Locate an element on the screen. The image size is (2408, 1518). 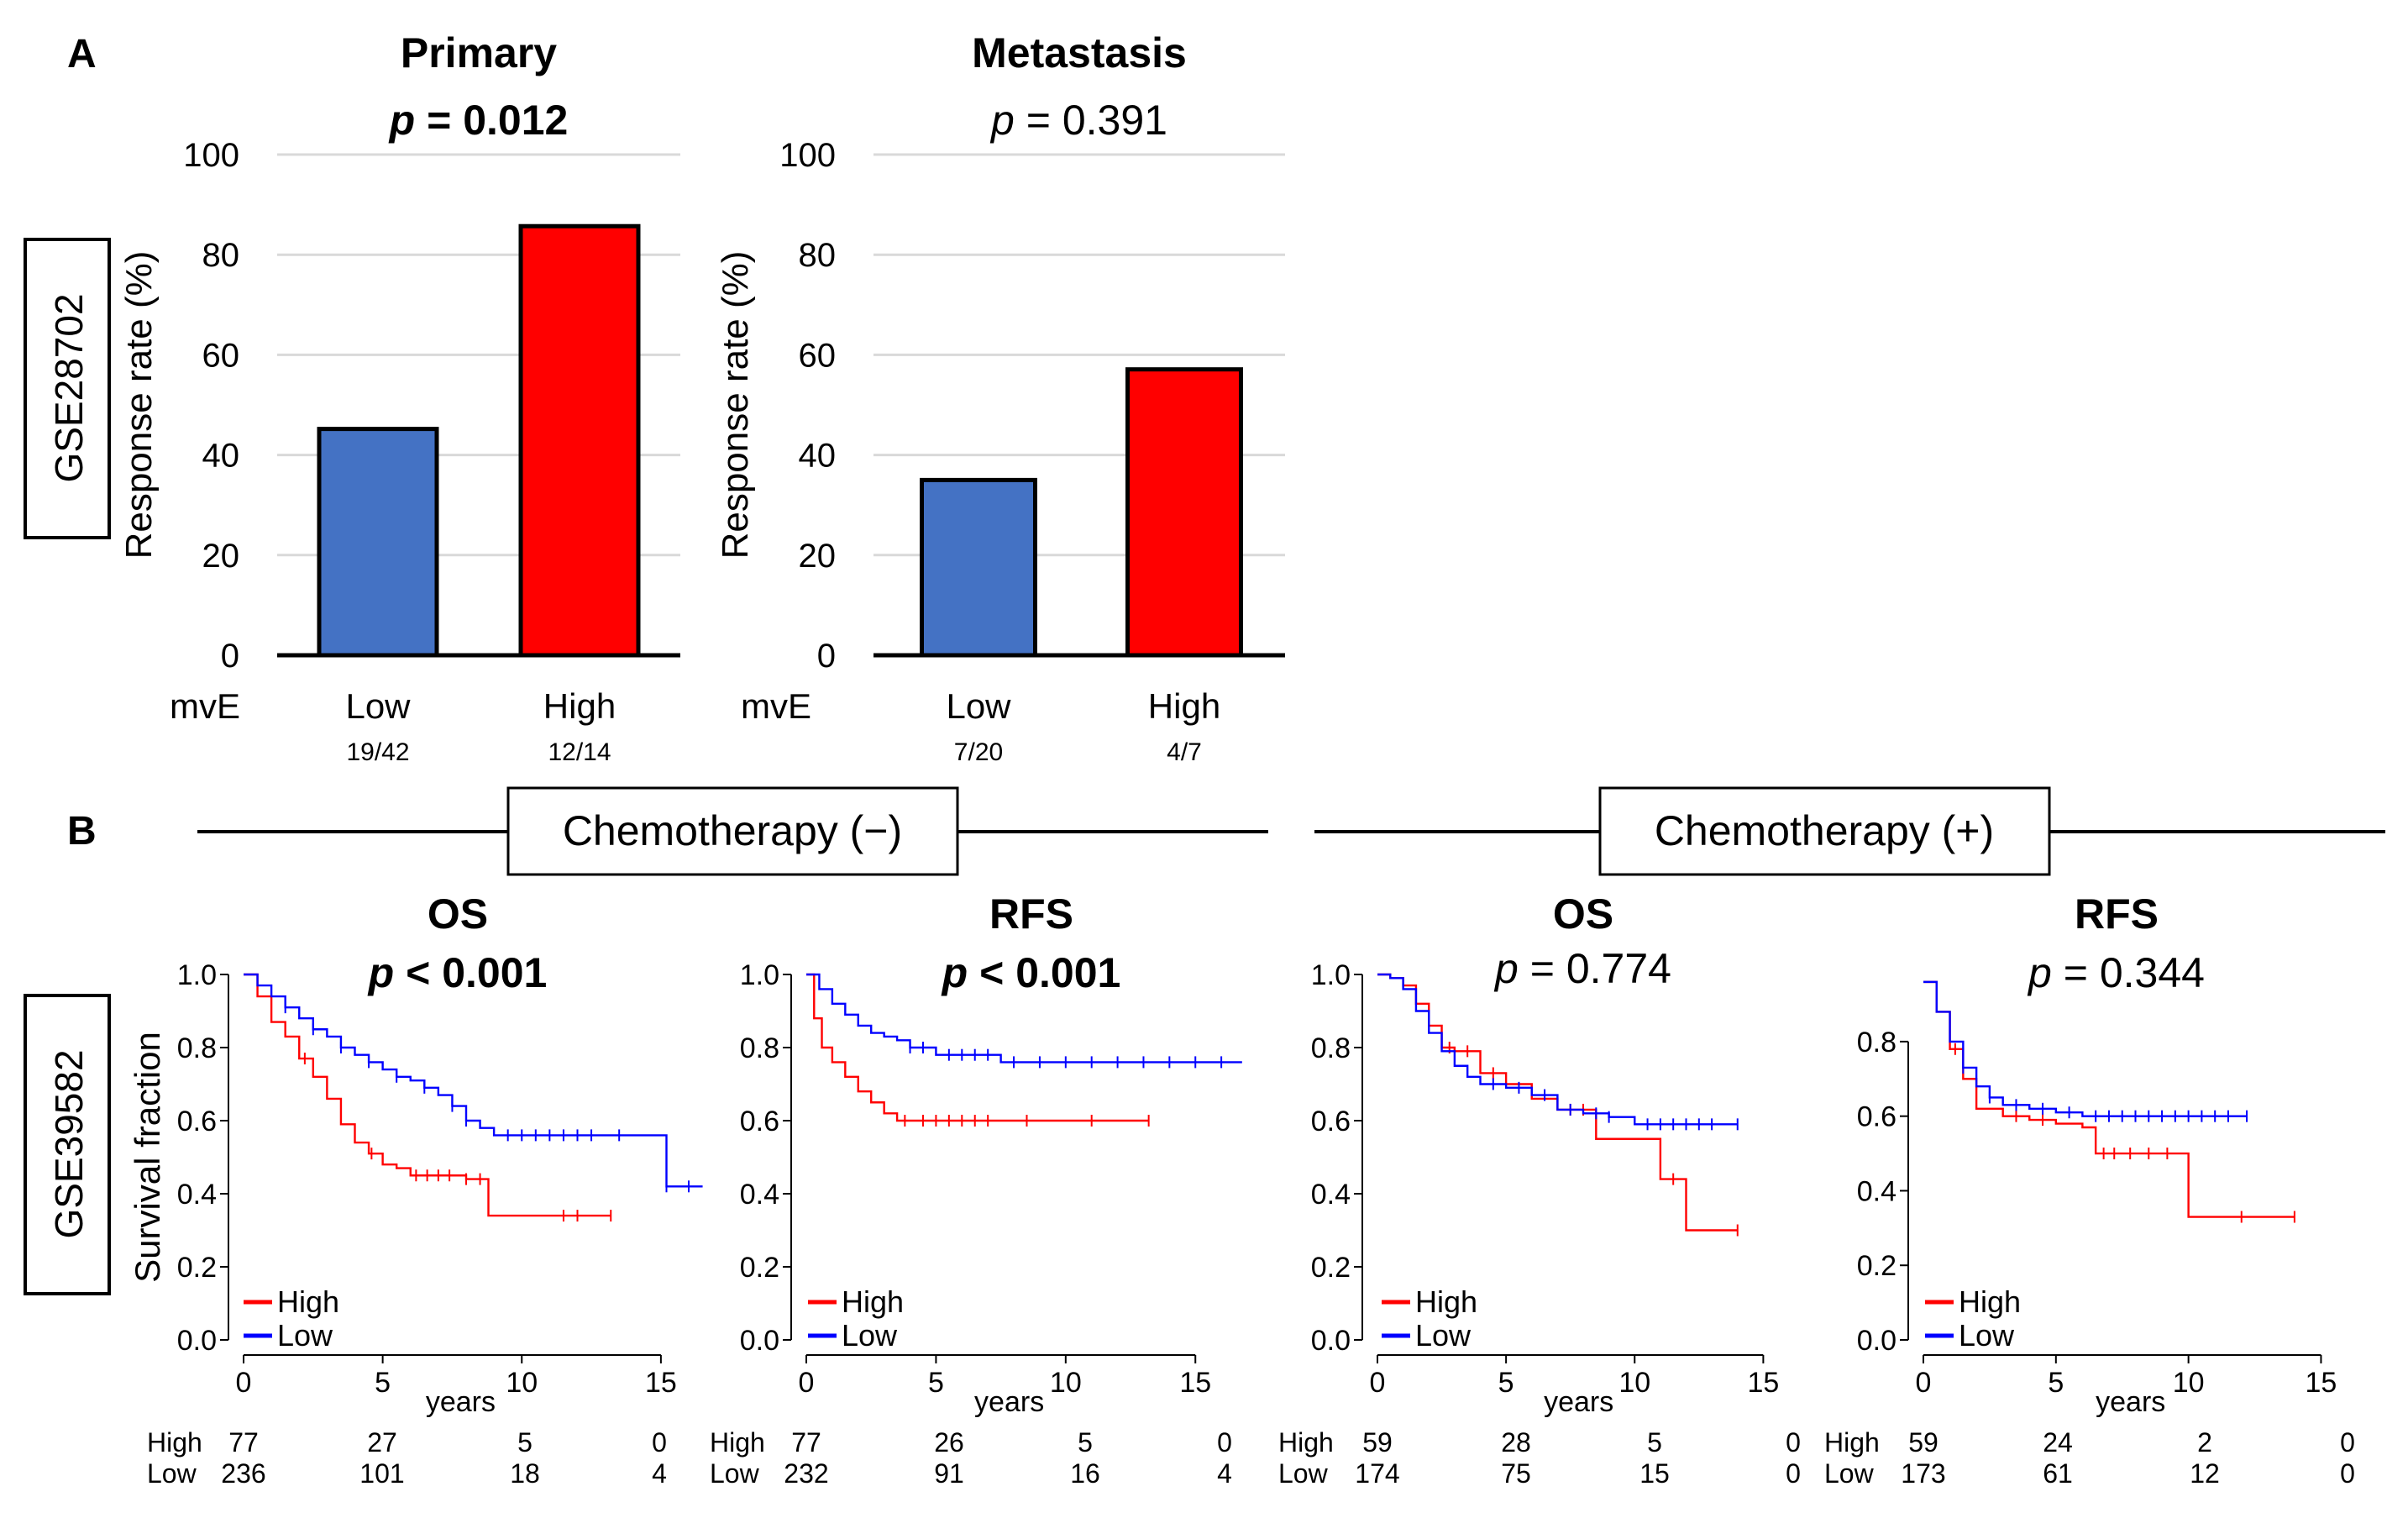
risk-count-high: 2 is located at coordinates (2204, 1442).